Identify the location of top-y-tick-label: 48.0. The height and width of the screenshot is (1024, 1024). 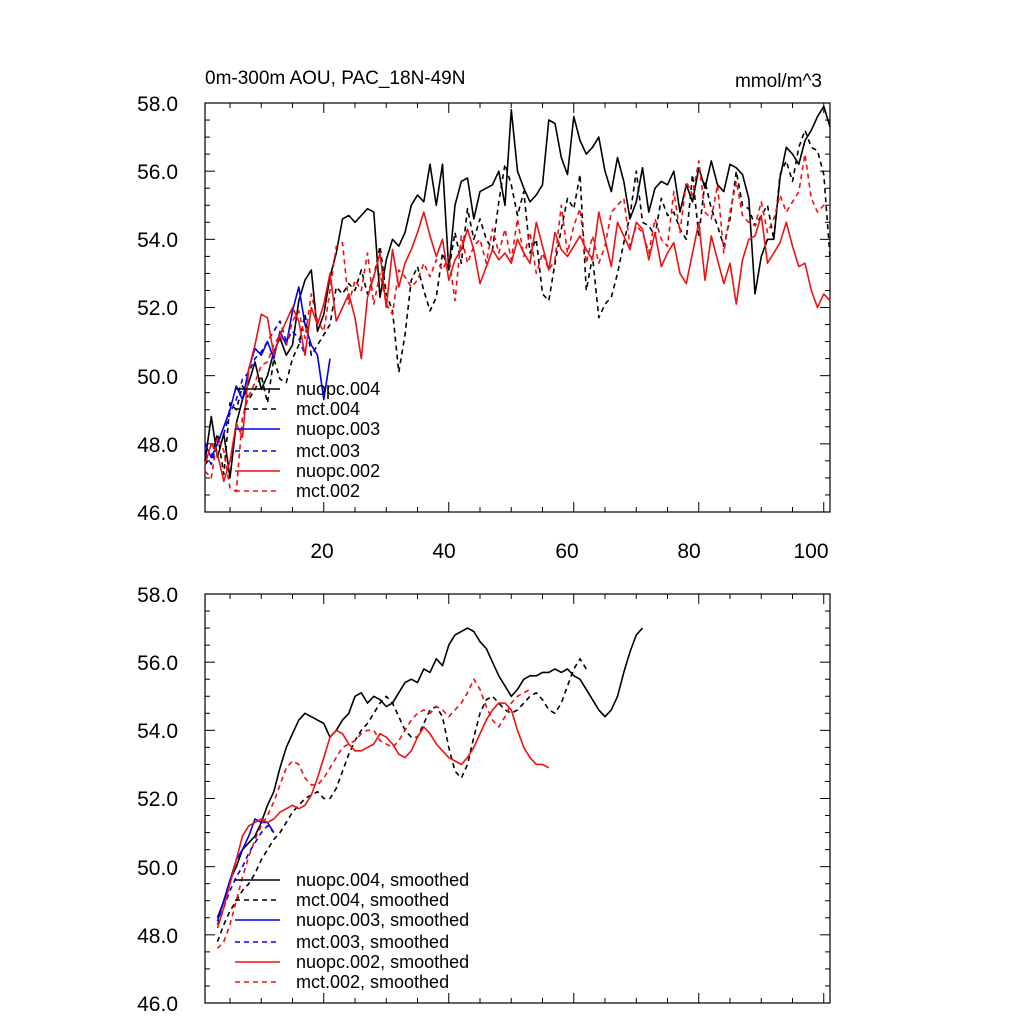
(157, 445).